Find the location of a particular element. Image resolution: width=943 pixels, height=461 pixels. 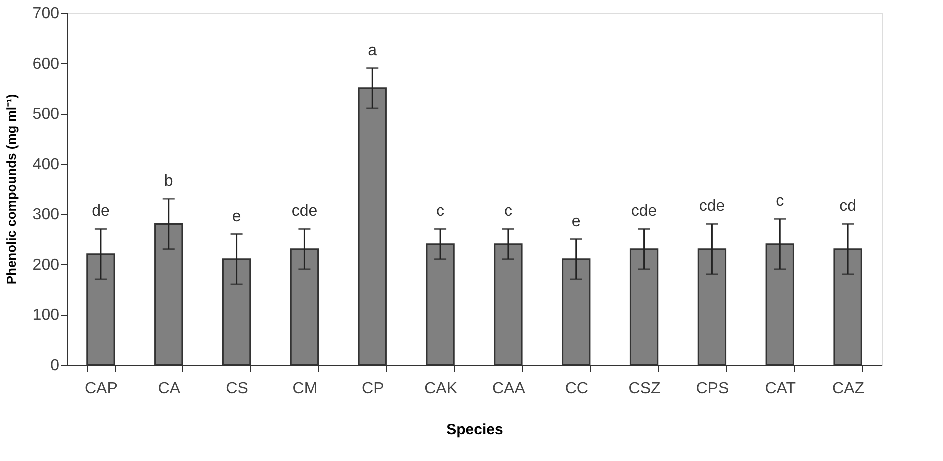

x-tick-label: CAA is located at coordinates (509, 389).